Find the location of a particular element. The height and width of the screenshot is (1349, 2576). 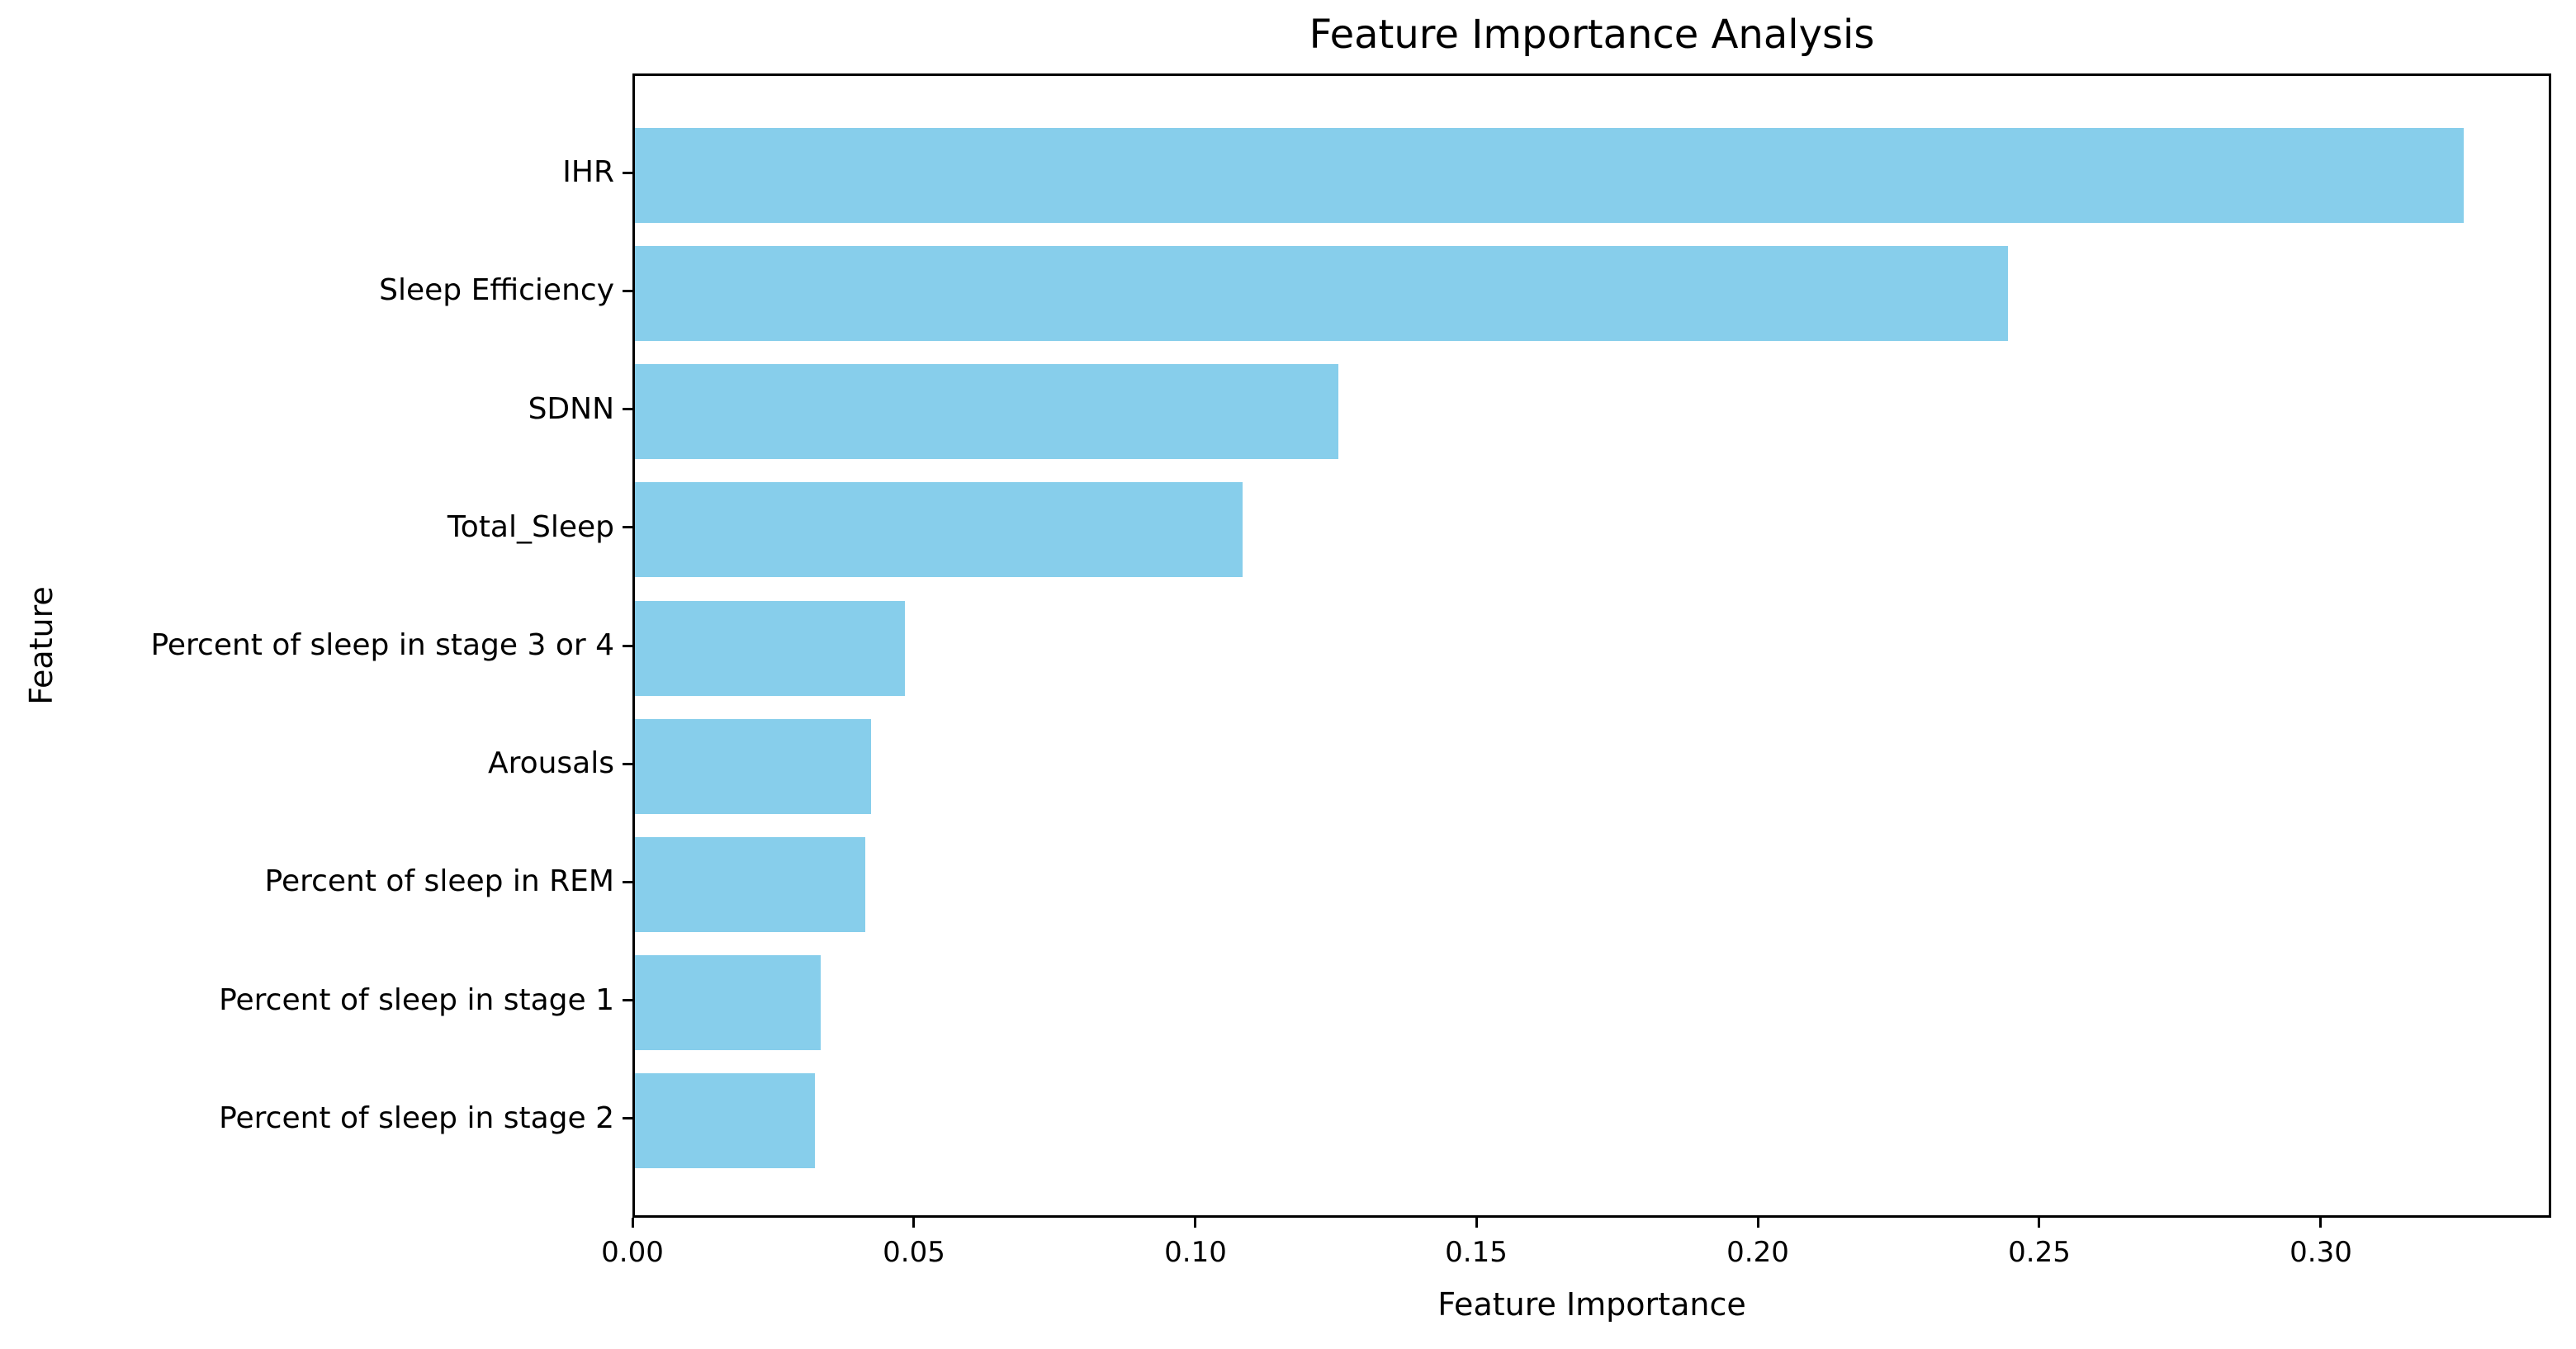

y-tick-label-sdnn: SDNN is located at coordinates (571, 409).